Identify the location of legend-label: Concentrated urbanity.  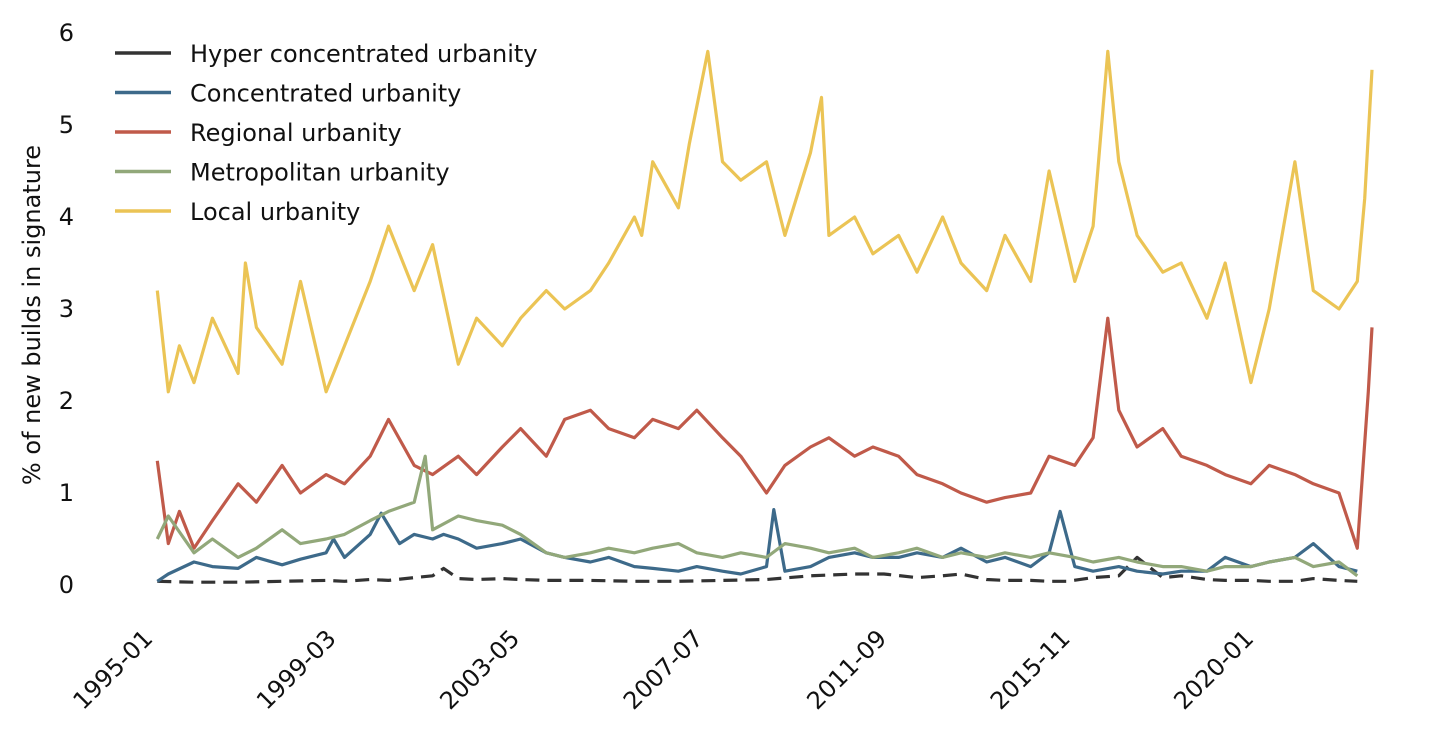
(325, 94).